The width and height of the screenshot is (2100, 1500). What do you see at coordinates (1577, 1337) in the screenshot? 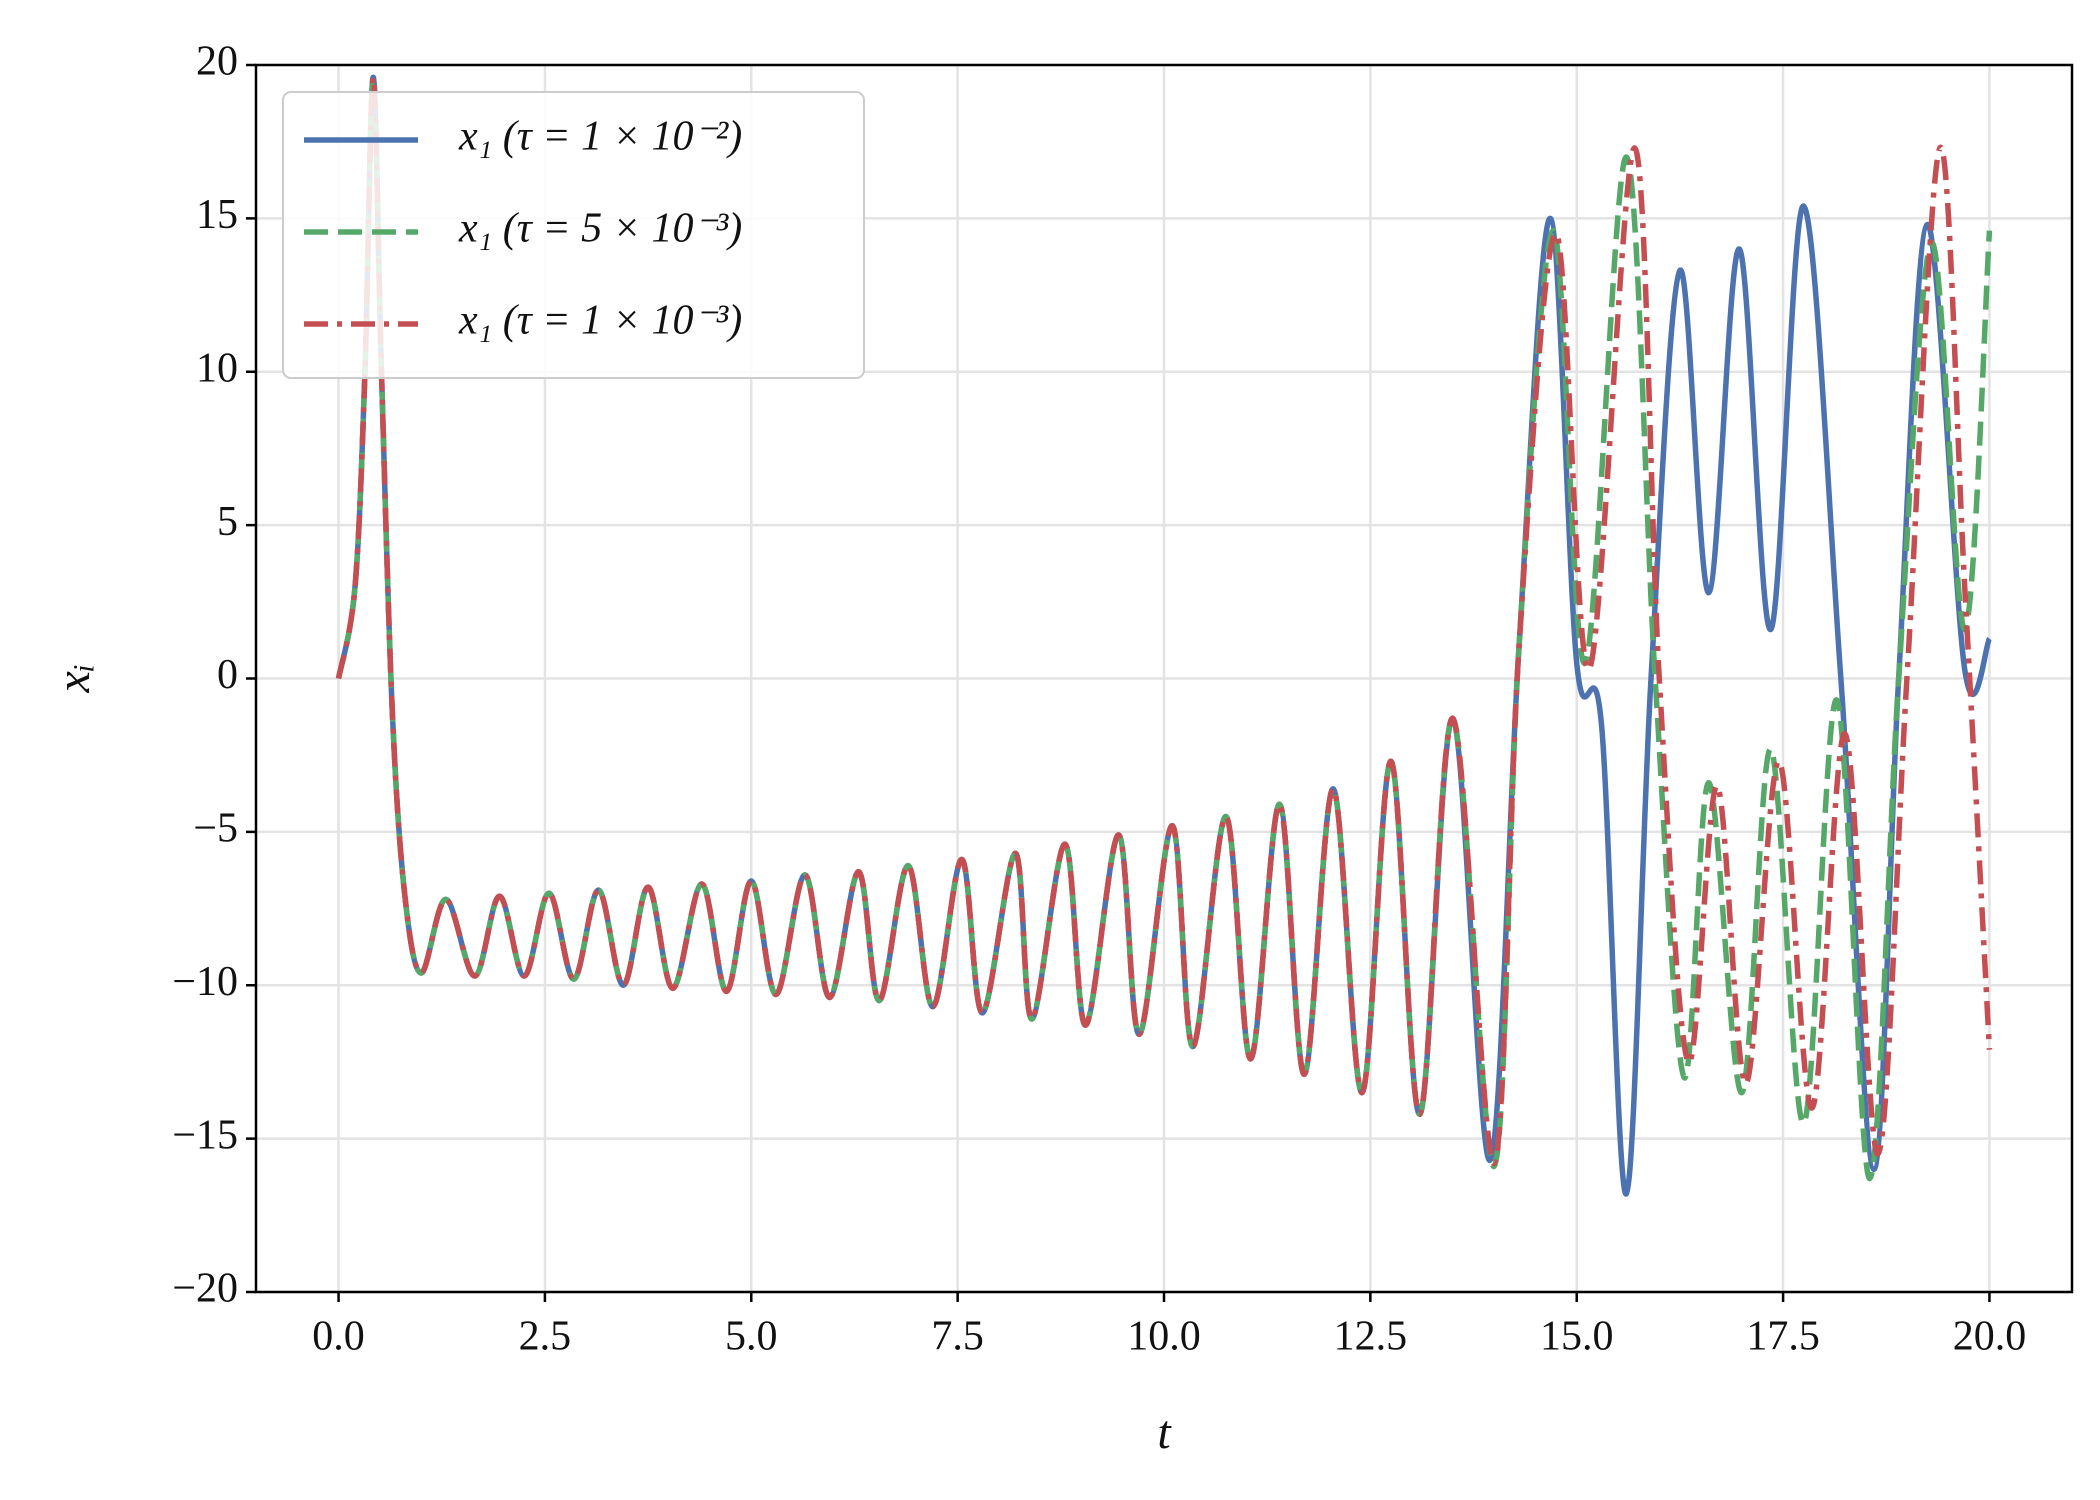
I see `x-tick-label: 15.0` at bounding box center [1577, 1337].